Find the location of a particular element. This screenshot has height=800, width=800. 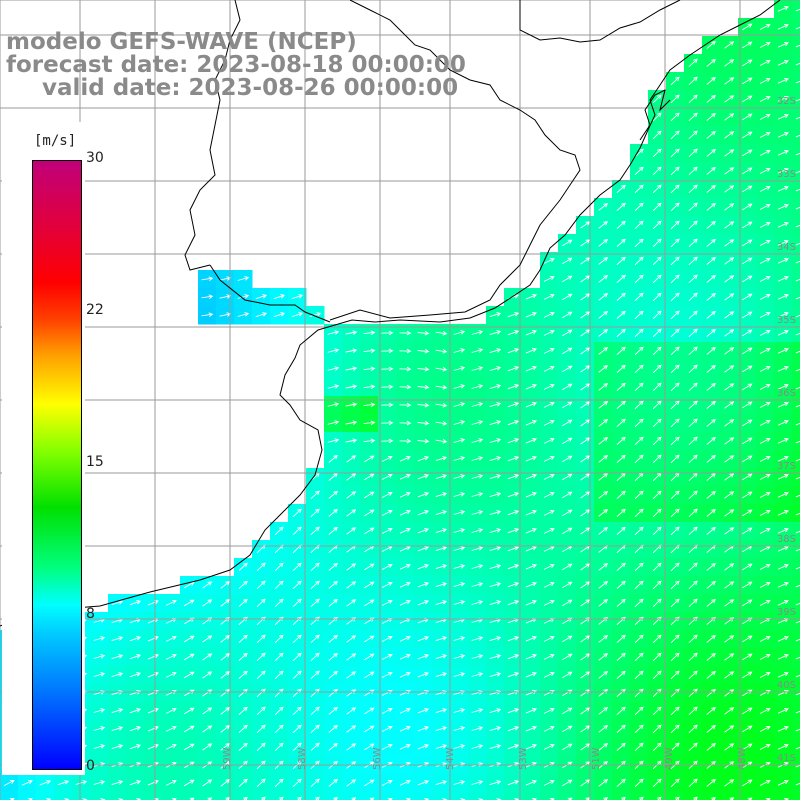

latitude-label: 41S is located at coordinates (786, 758).